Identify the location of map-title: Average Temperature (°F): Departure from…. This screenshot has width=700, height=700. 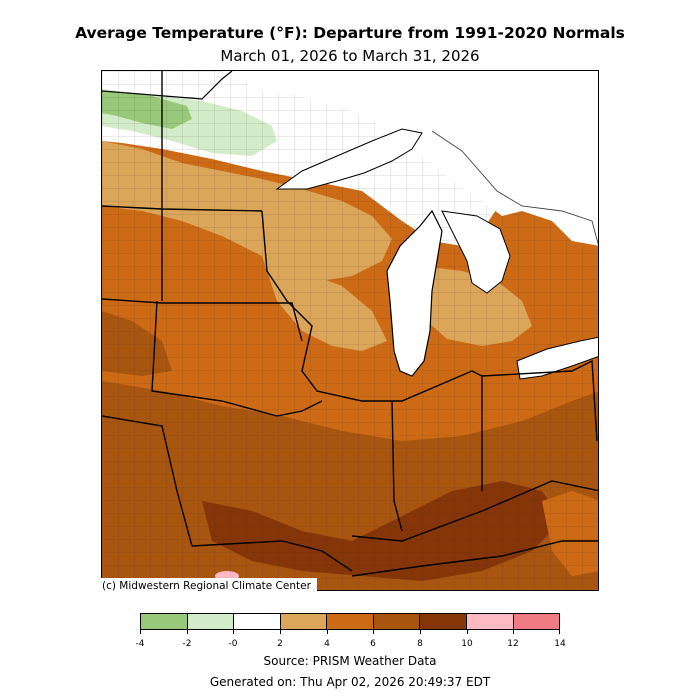
(350, 33).